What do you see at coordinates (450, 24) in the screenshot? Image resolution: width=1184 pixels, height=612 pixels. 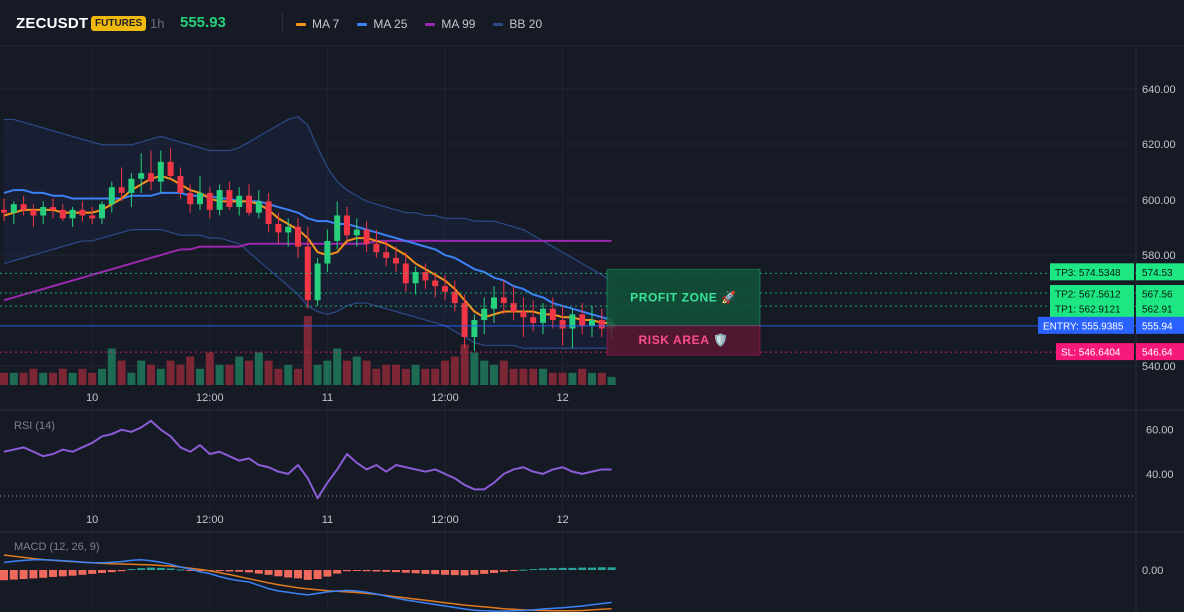 I see `legend-ma99: MA 99` at bounding box center [450, 24].